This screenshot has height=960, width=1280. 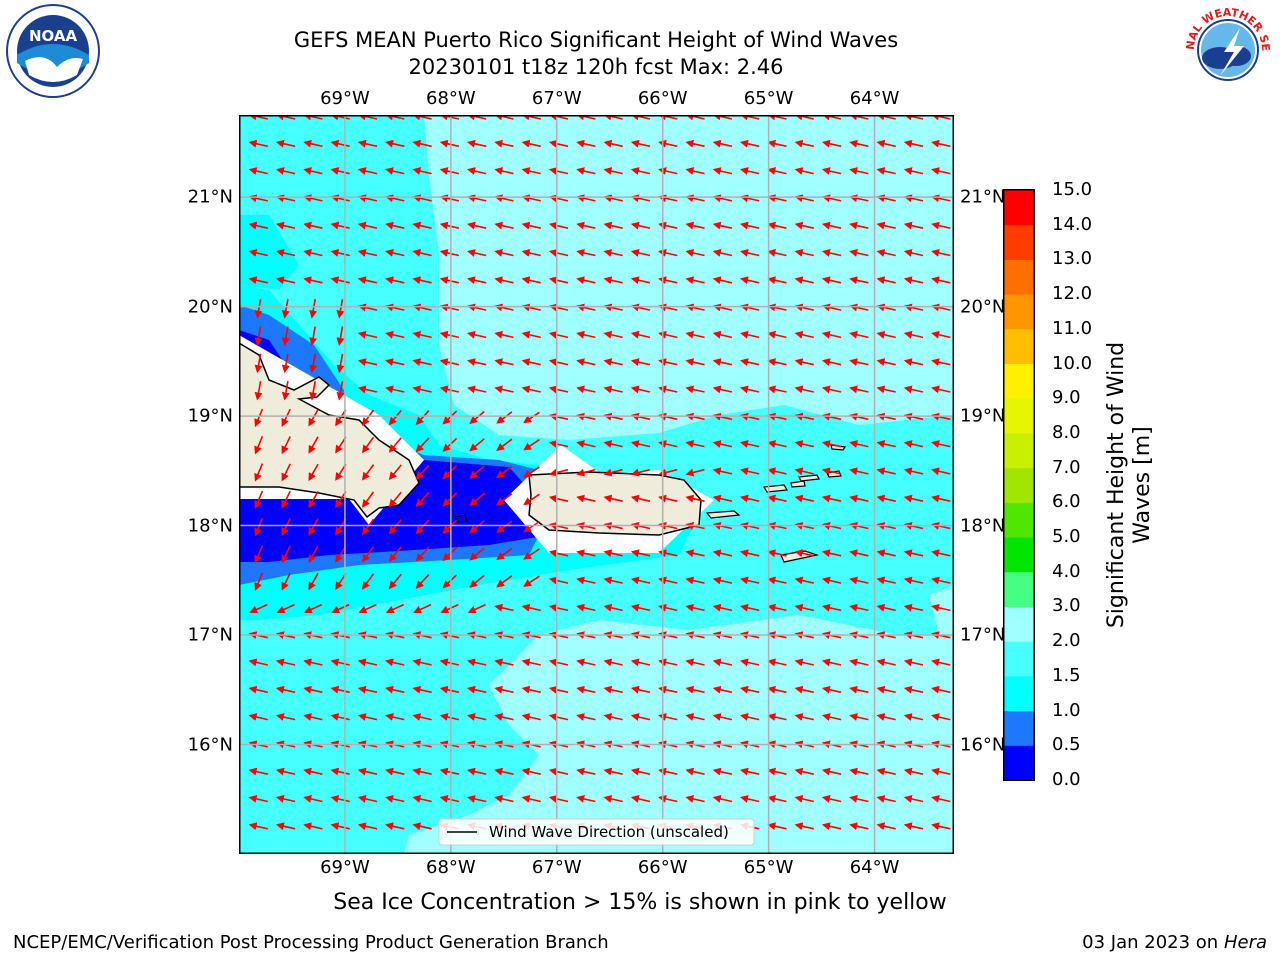 What do you see at coordinates (662, 98) in the screenshot?
I see `lon-label-top: 66°W` at bounding box center [662, 98].